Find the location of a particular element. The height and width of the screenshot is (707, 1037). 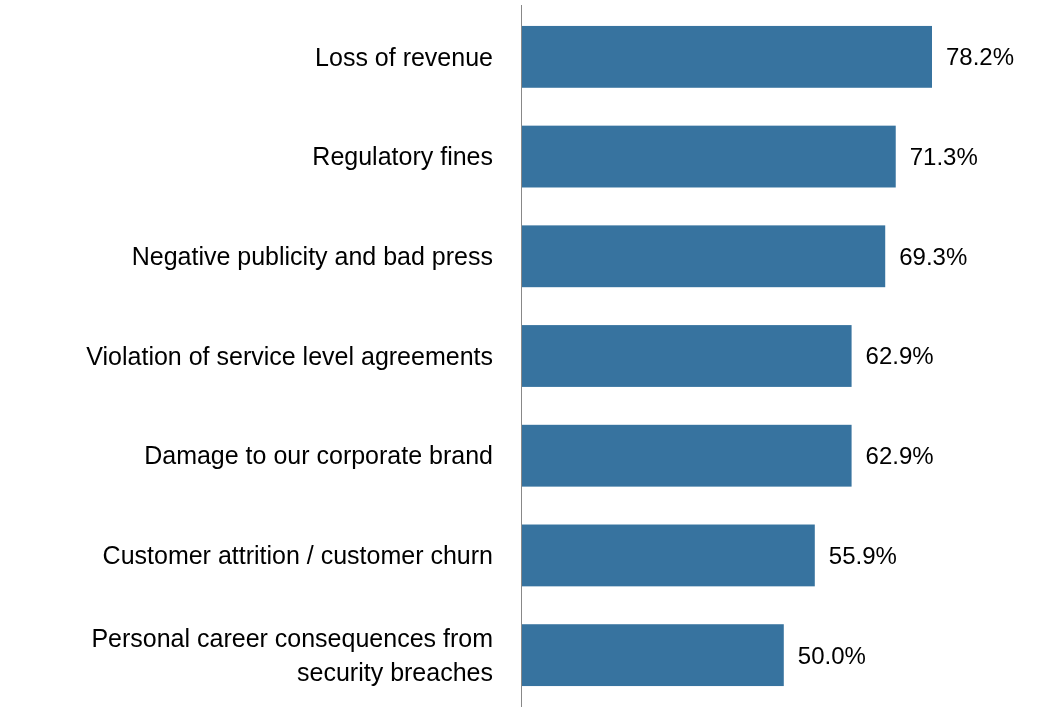

data-label: 55.9% is located at coordinates (862, 555).